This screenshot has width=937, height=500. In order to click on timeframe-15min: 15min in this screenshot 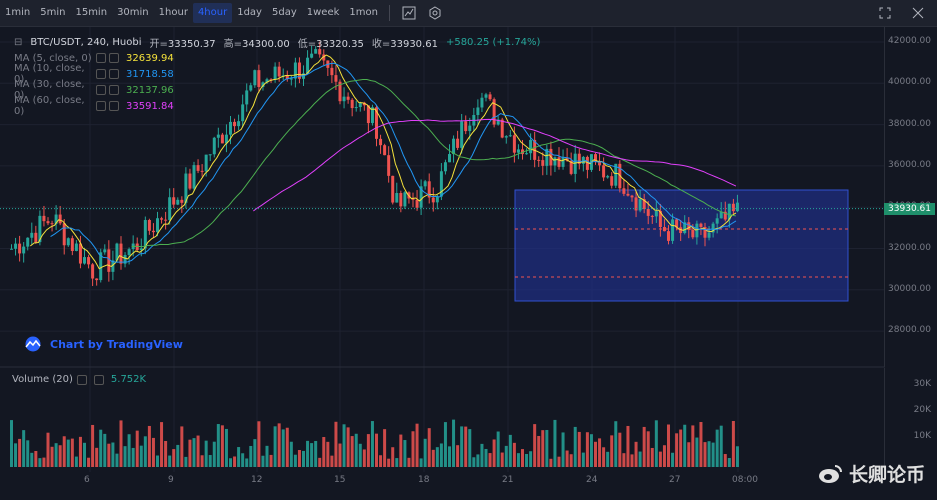, I will do `click(91, 12)`.